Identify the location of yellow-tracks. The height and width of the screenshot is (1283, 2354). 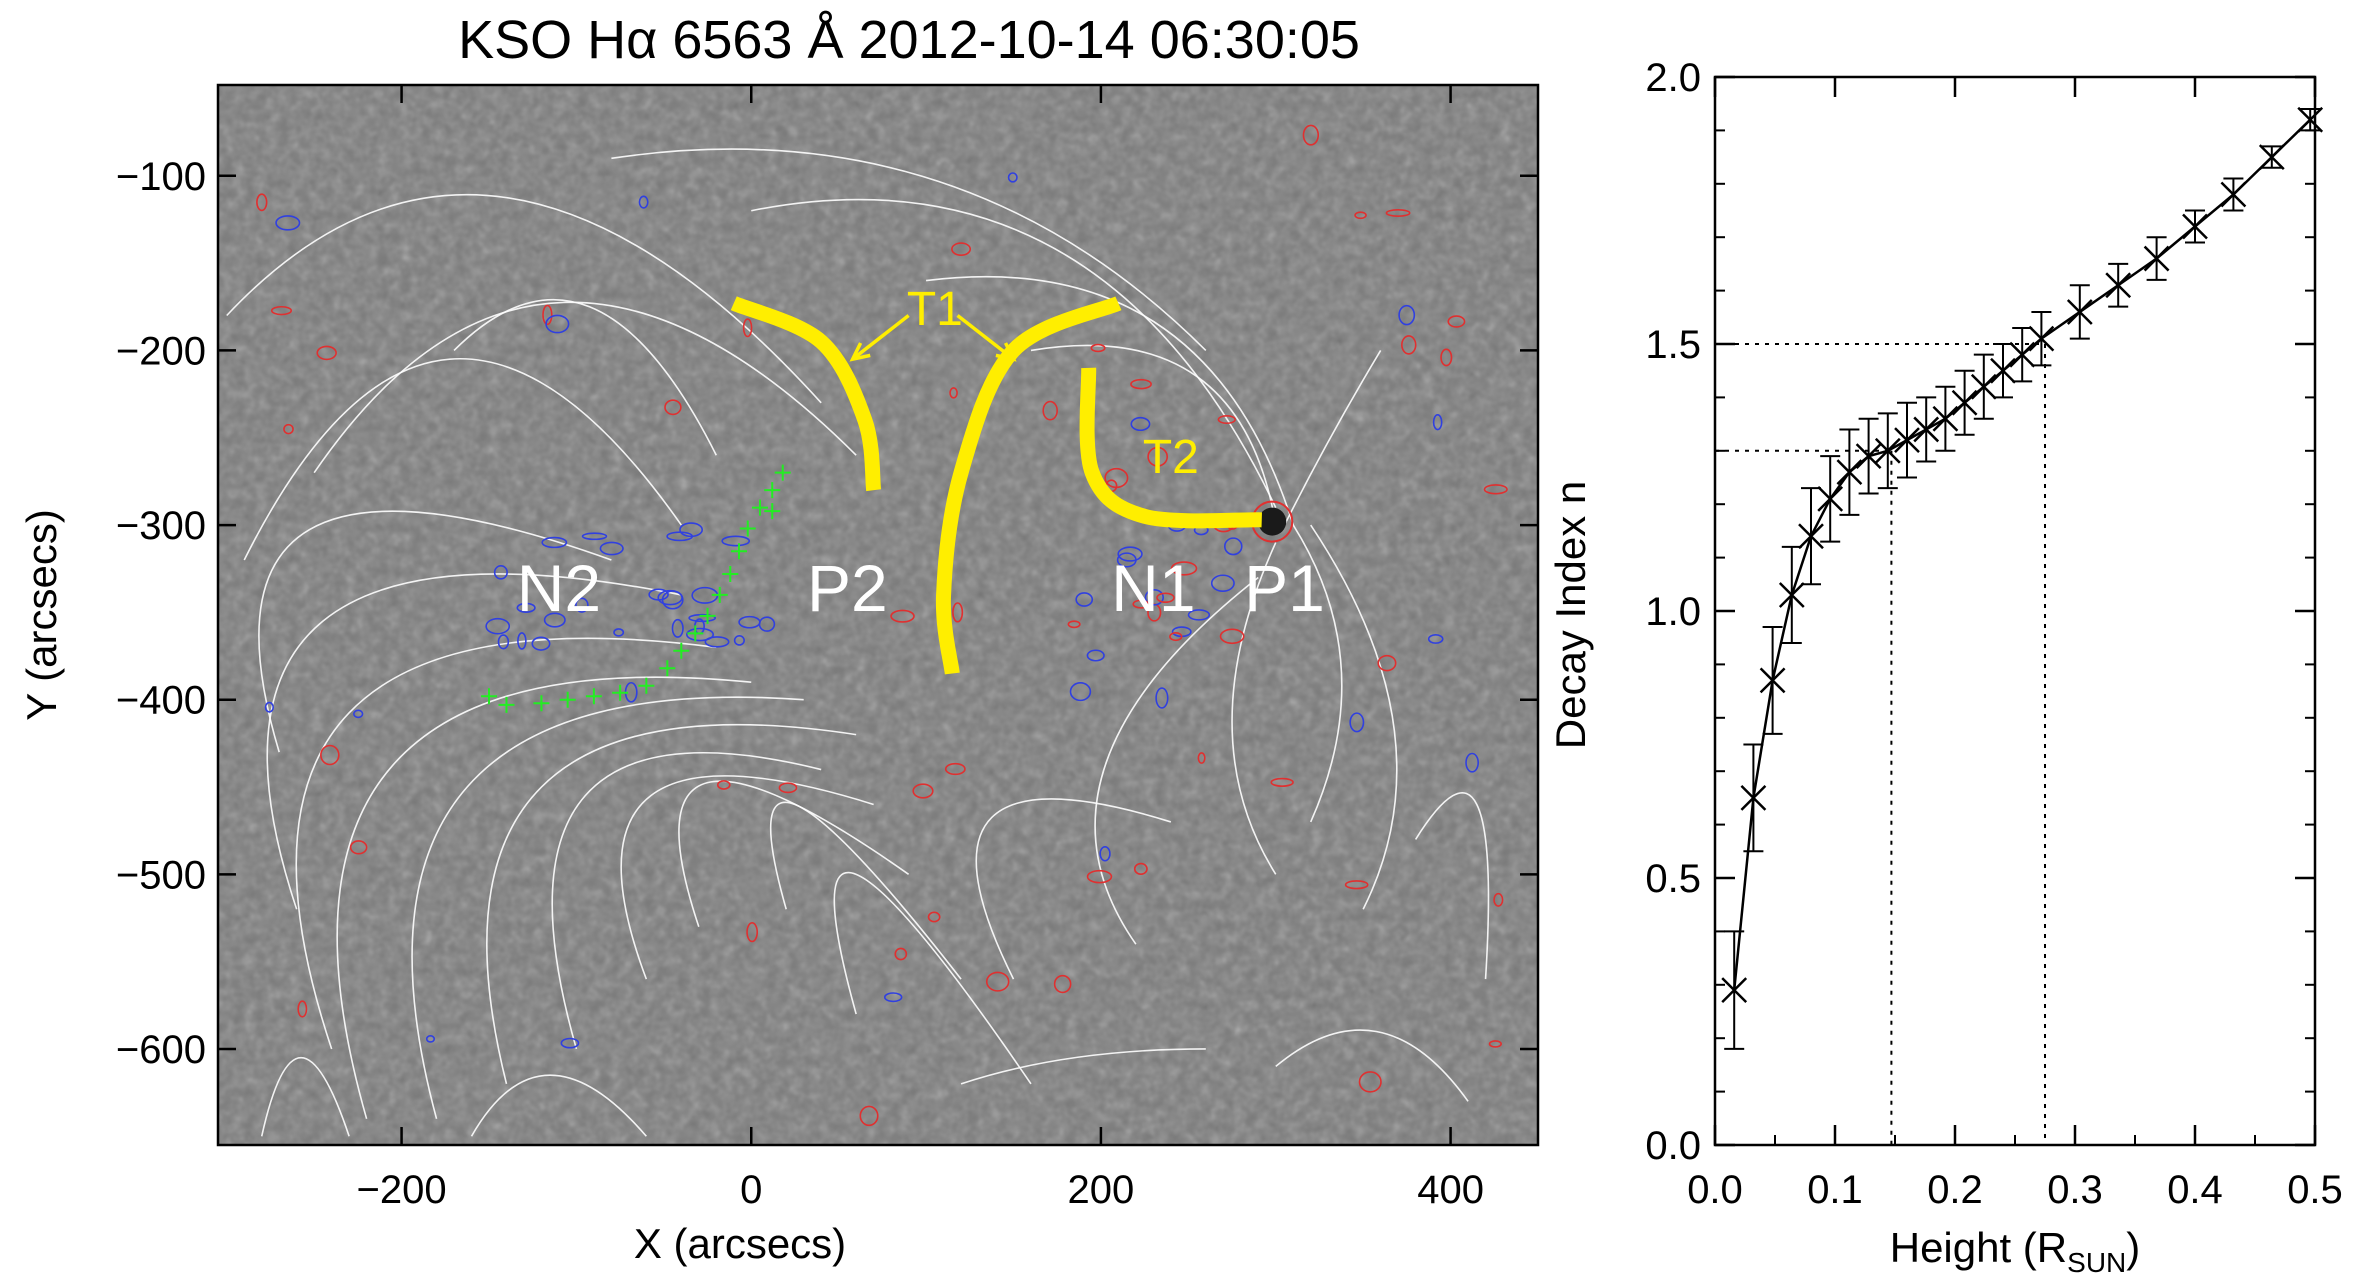
(996, 485).